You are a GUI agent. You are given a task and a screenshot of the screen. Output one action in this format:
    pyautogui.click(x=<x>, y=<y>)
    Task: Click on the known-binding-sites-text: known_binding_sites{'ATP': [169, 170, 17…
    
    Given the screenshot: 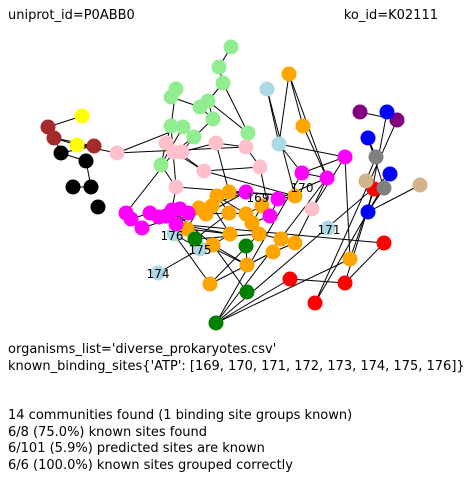 What is the action you would take?
    pyautogui.click(x=236, y=366)
    